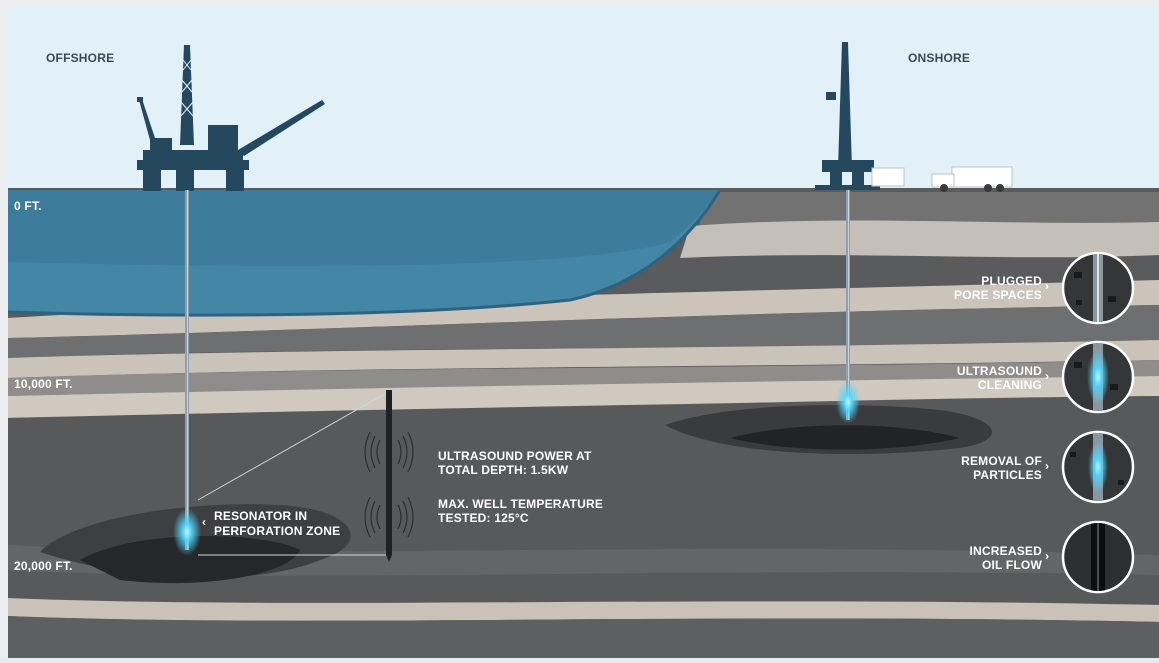  What do you see at coordinates (515, 456) in the screenshot?
I see `power-spec-line1: ULTRASOUND POWER AT` at bounding box center [515, 456].